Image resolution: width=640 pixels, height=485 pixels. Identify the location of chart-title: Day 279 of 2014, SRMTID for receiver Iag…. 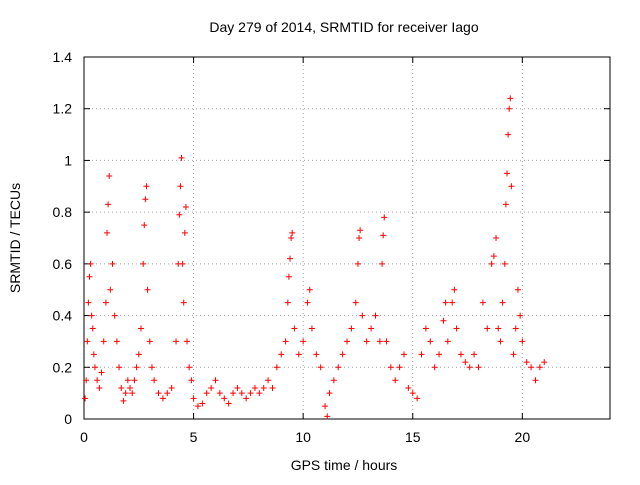
(343, 27).